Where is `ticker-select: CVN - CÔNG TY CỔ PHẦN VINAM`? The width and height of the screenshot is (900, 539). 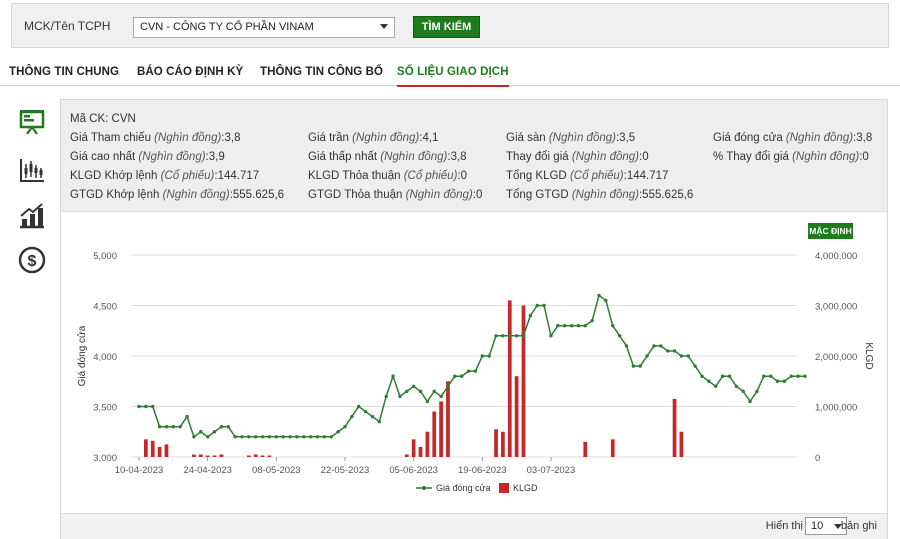 ticker-select: CVN - CÔNG TY CỔ PHẦN VINAM is located at coordinates (264, 27).